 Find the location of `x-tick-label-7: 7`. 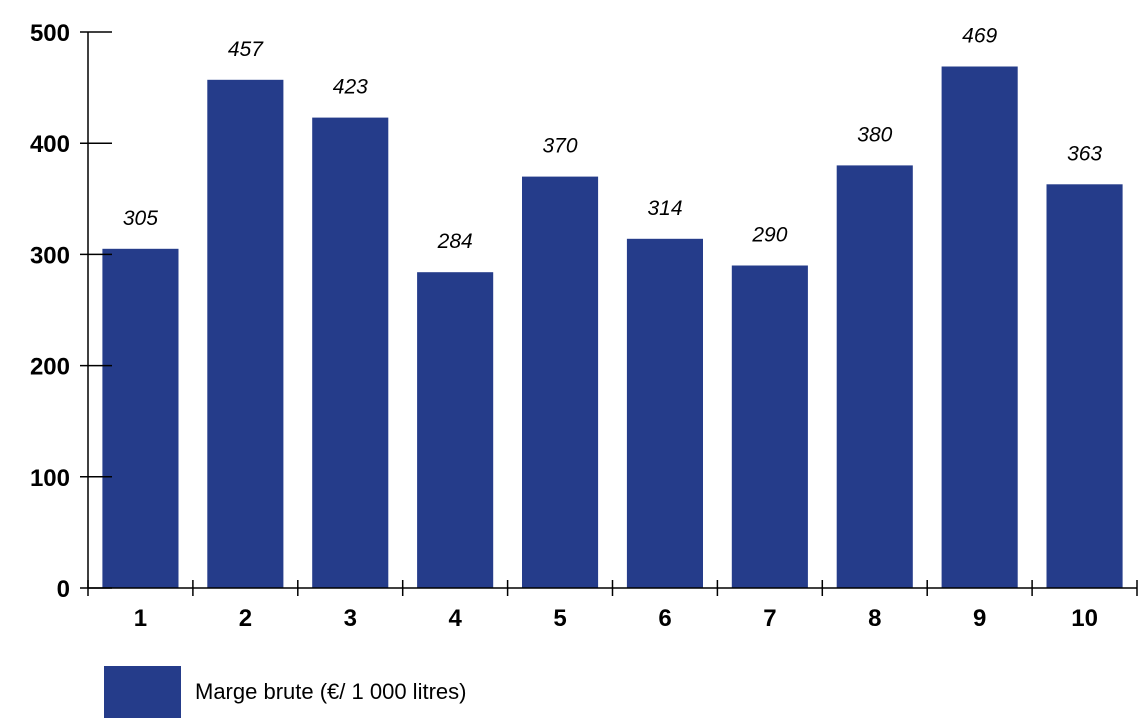

x-tick-label-7: 7 is located at coordinates (769, 618).